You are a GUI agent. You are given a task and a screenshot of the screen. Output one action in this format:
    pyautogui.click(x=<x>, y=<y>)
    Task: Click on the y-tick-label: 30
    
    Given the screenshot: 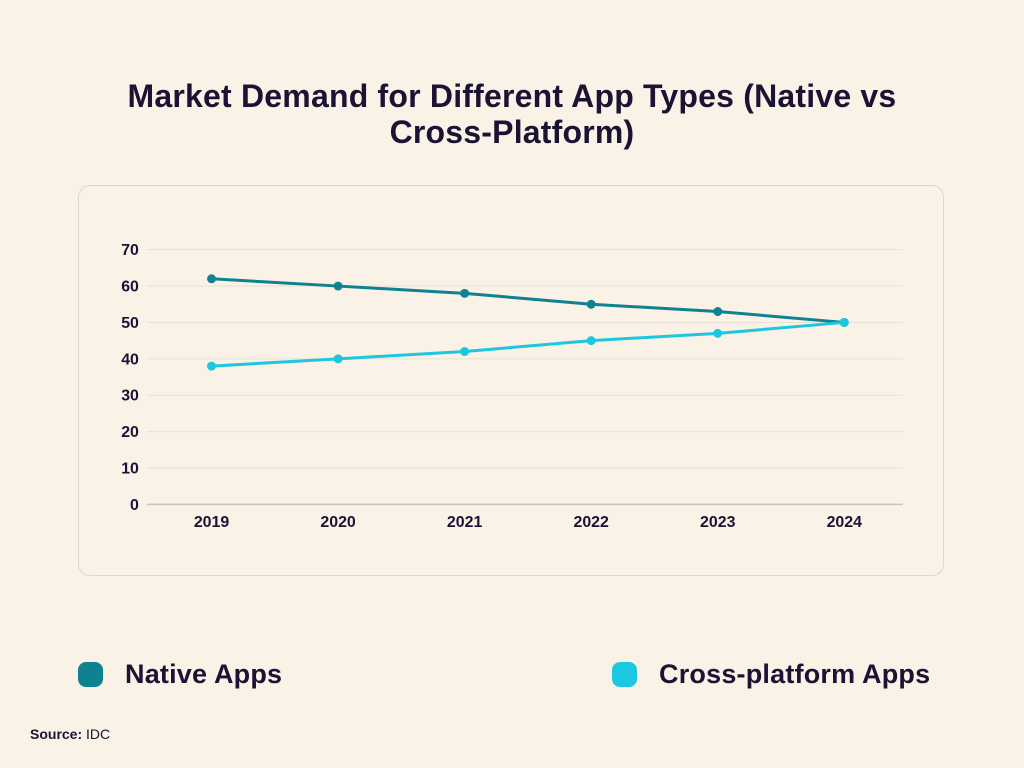 What is the action you would take?
    pyautogui.click(x=130, y=396)
    